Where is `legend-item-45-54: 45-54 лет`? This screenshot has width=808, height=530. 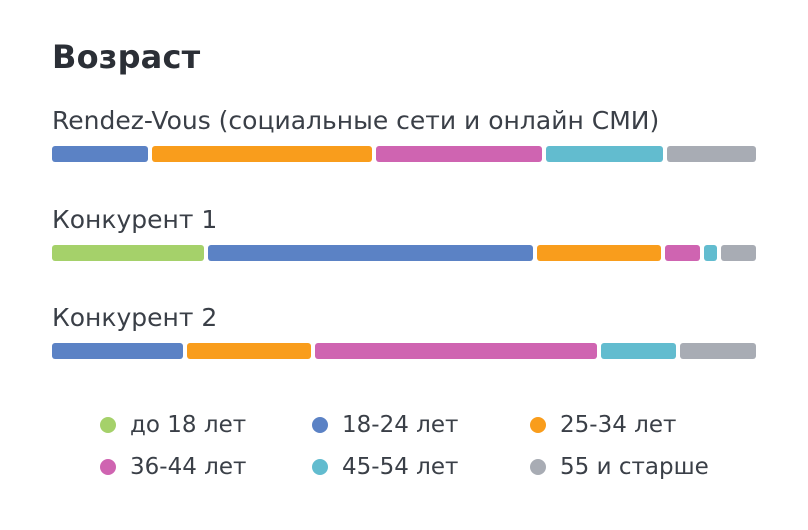 legend-item-45-54: 45-54 лет is located at coordinates (385, 467).